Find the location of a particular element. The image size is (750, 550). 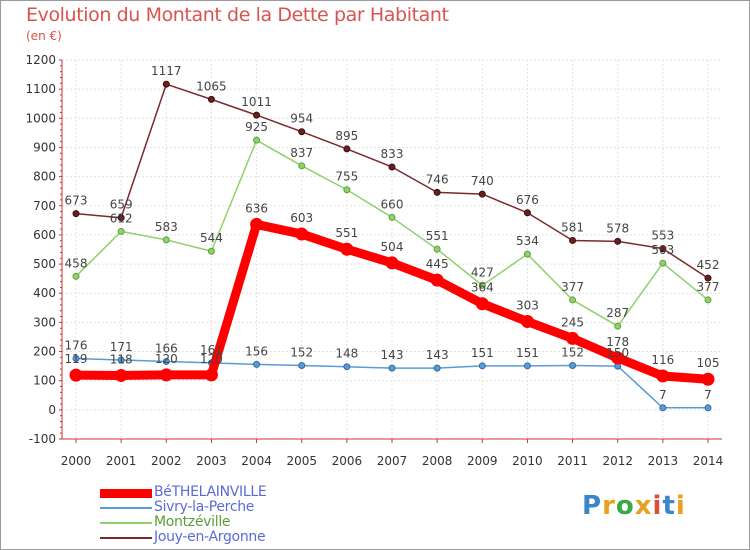

data-label-bethelainville: 178 is located at coordinates (617, 342).